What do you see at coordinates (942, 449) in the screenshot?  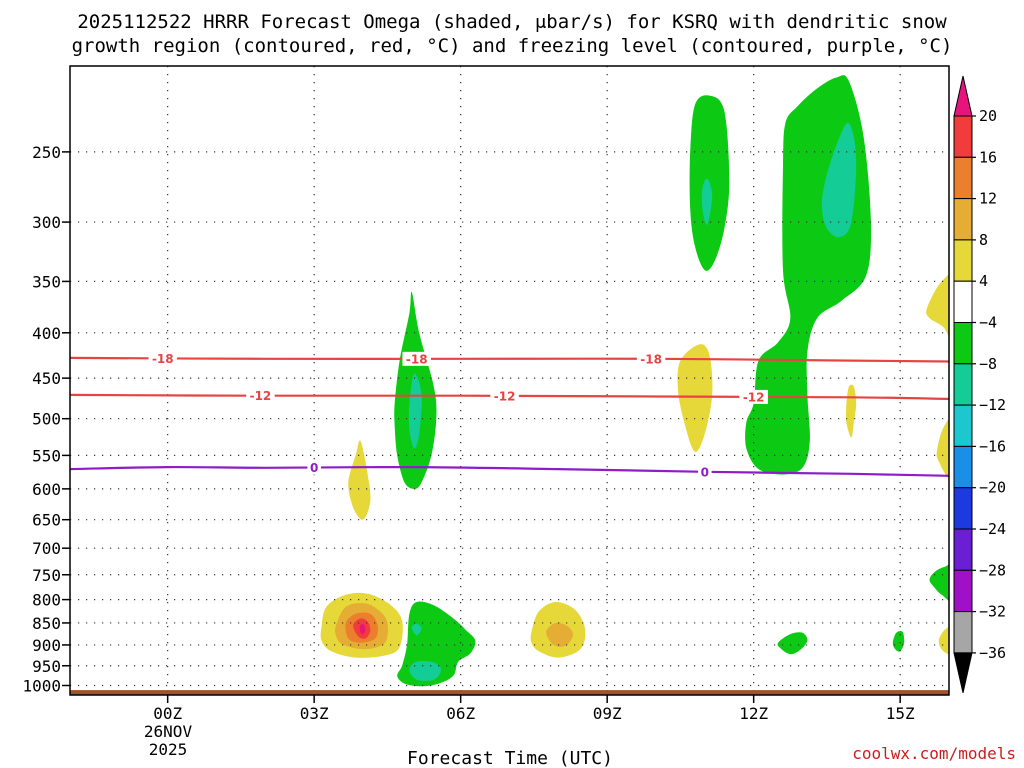 I see `omega-area-yellow-right-edge-mid` at bounding box center [942, 449].